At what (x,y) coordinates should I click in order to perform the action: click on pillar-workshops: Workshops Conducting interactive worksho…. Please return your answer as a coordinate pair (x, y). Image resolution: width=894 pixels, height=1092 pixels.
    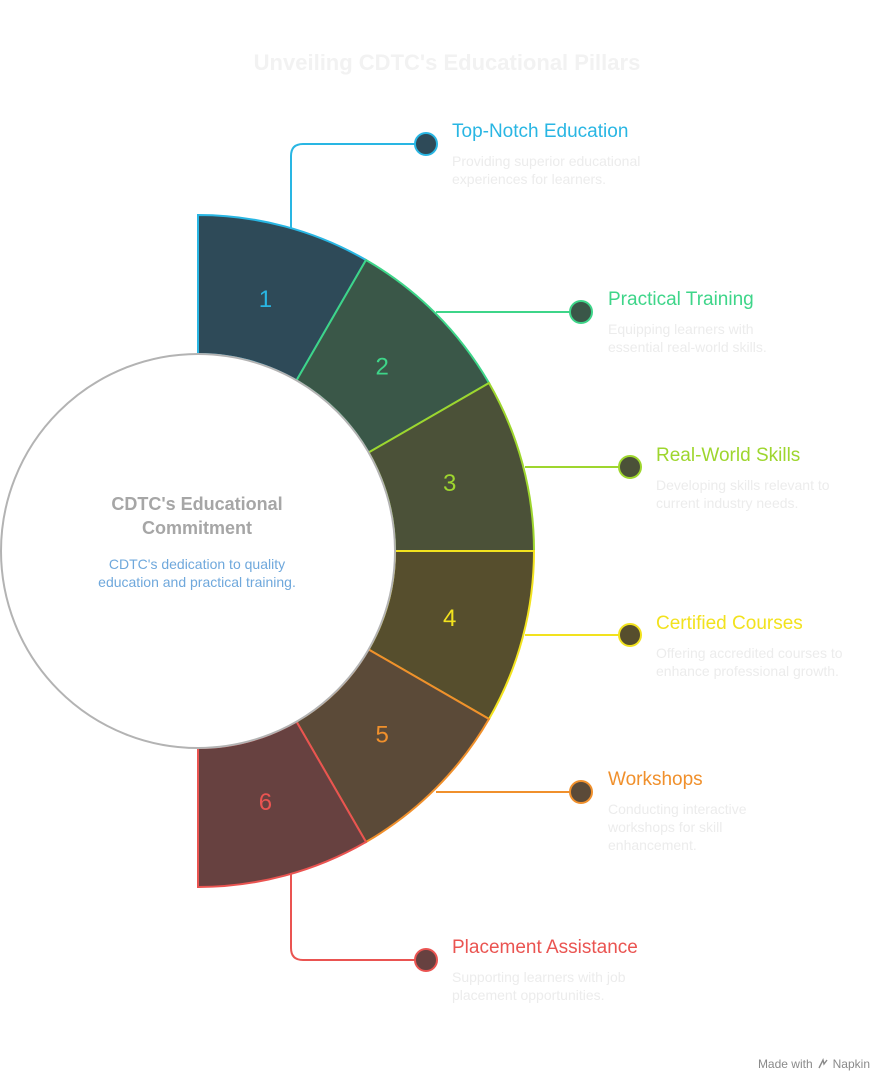
    Looking at the image, I should click on (688, 811).